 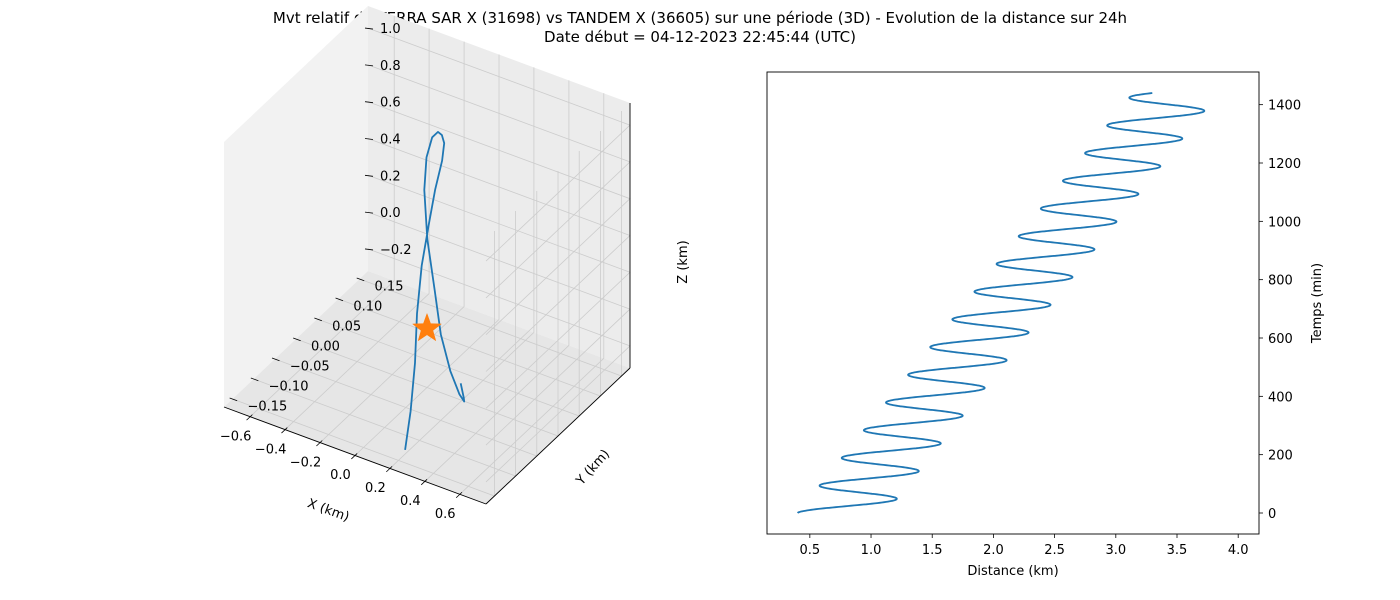 What do you see at coordinates (1280, 397) in the screenshot?
I see `y-tick-label: 400` at bounding box center [1280, 397].